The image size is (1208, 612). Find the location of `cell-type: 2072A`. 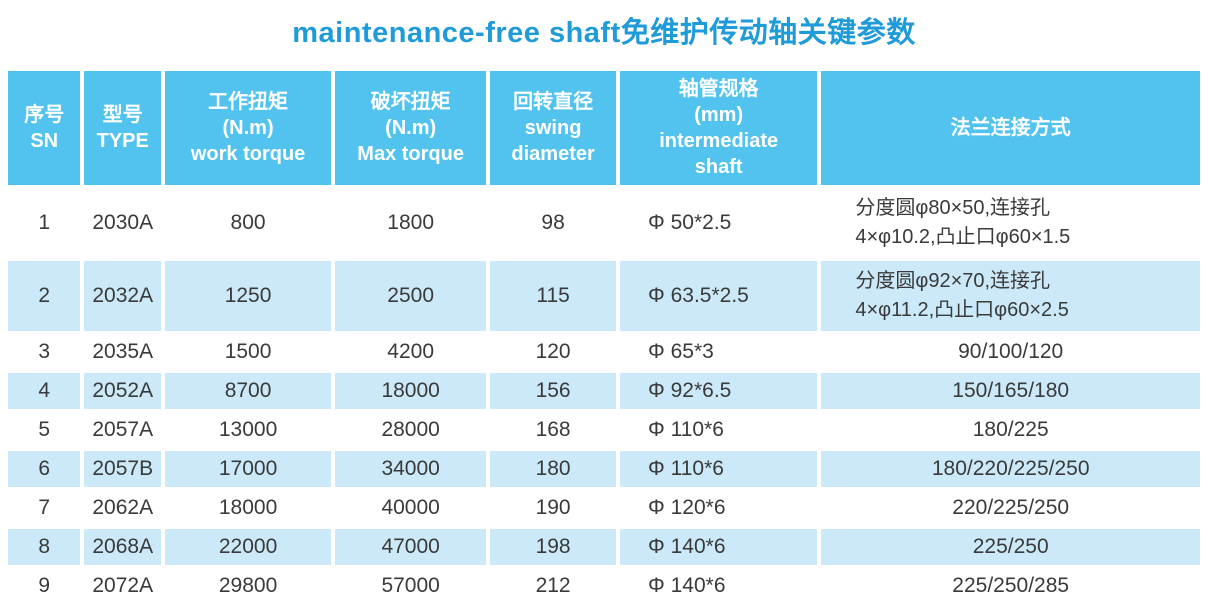

cell-type: 2072A is located at coordinates (122, 586).